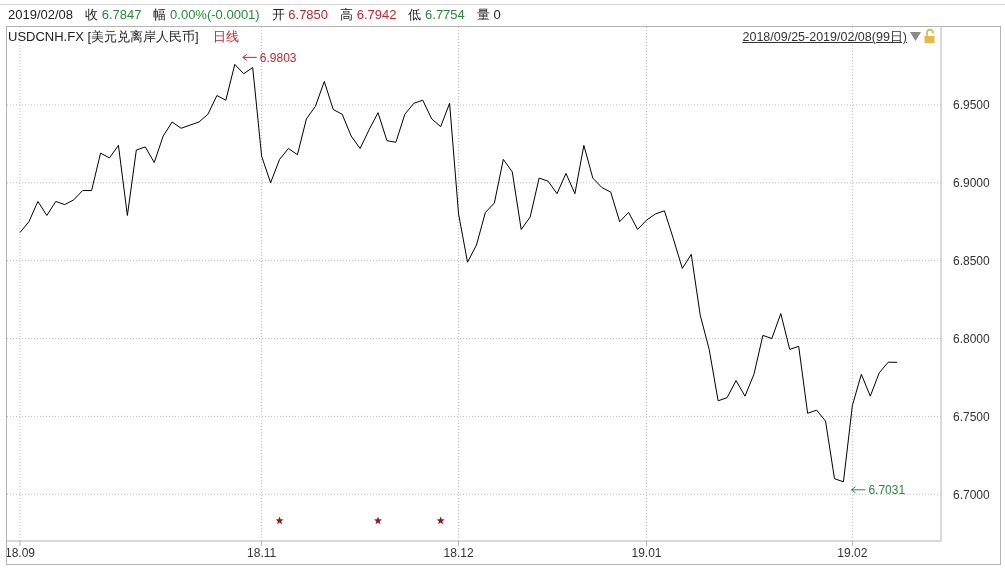 This screenshot has height=568, width=1005. What do you see at coordinates (278, 57) in the screenshot?
I see `annotation: 6.9803` at bounding box center [278, 57].